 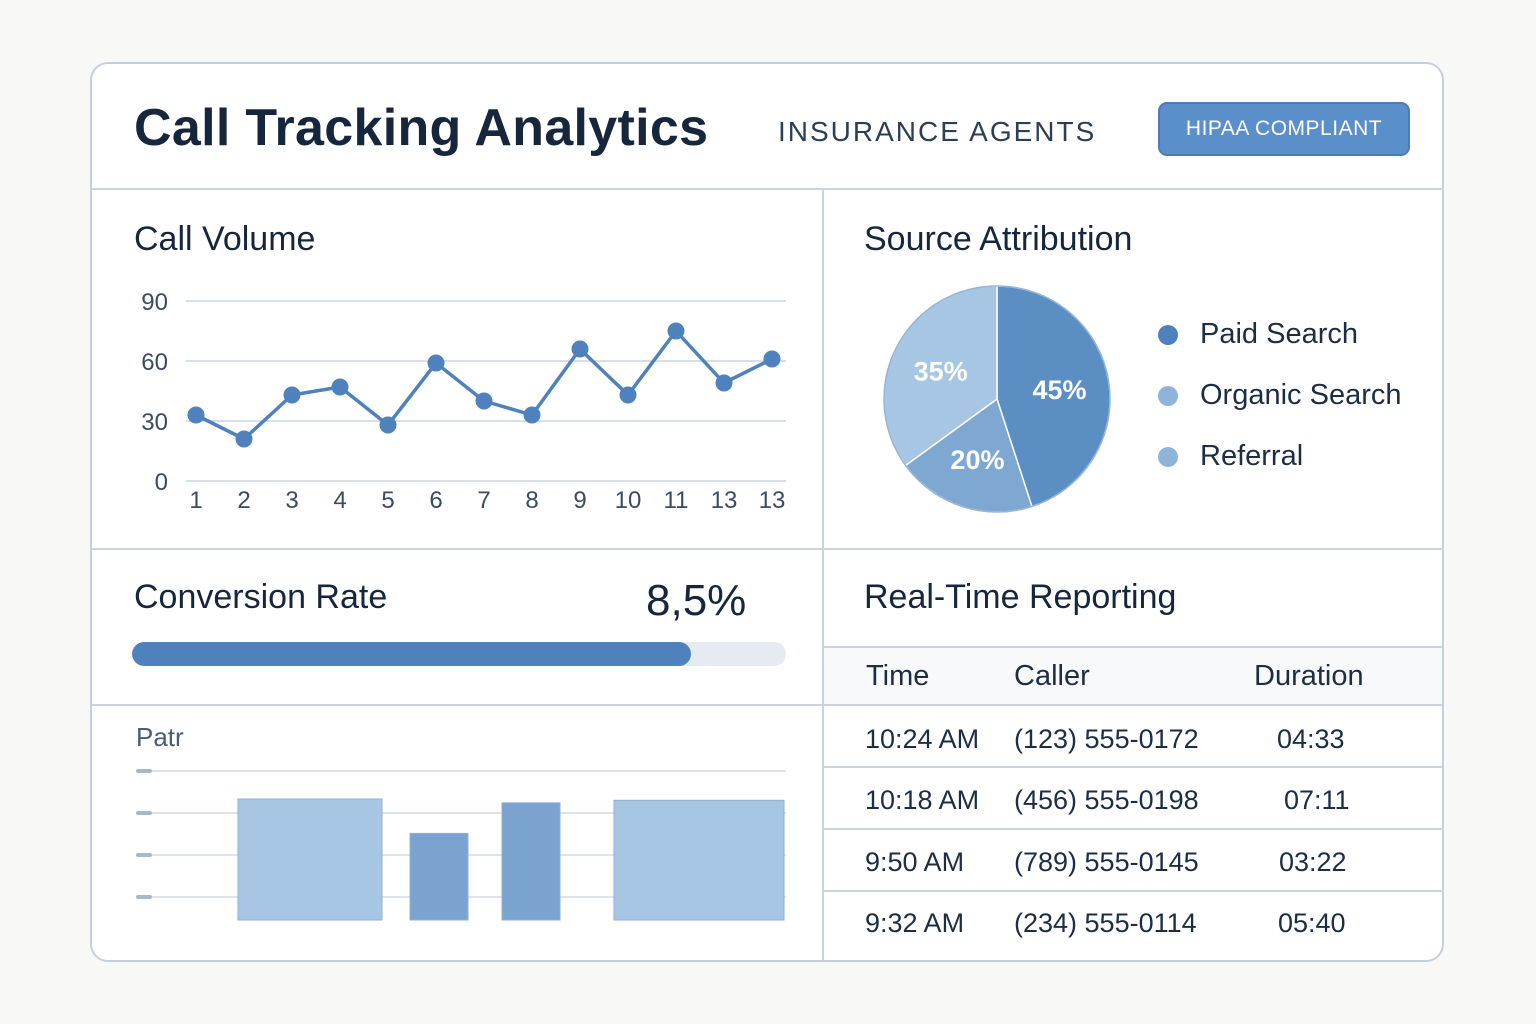 I want to click on legend-label: Referral, so click(x=1252, y=456).